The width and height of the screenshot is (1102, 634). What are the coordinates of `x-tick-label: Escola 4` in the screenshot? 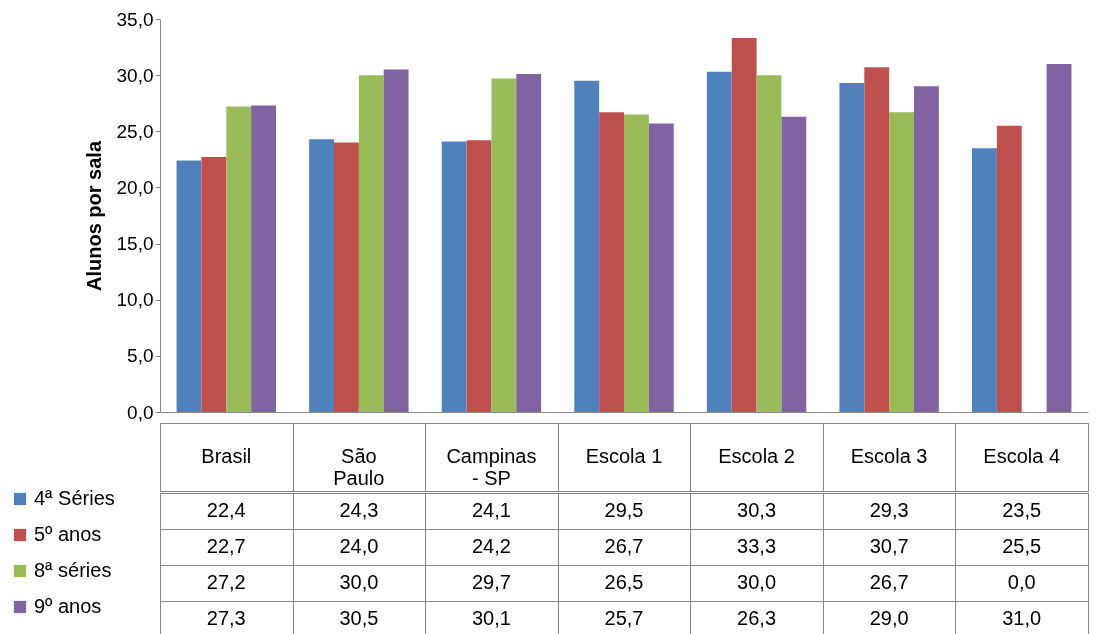 It's located at (1022, 456).